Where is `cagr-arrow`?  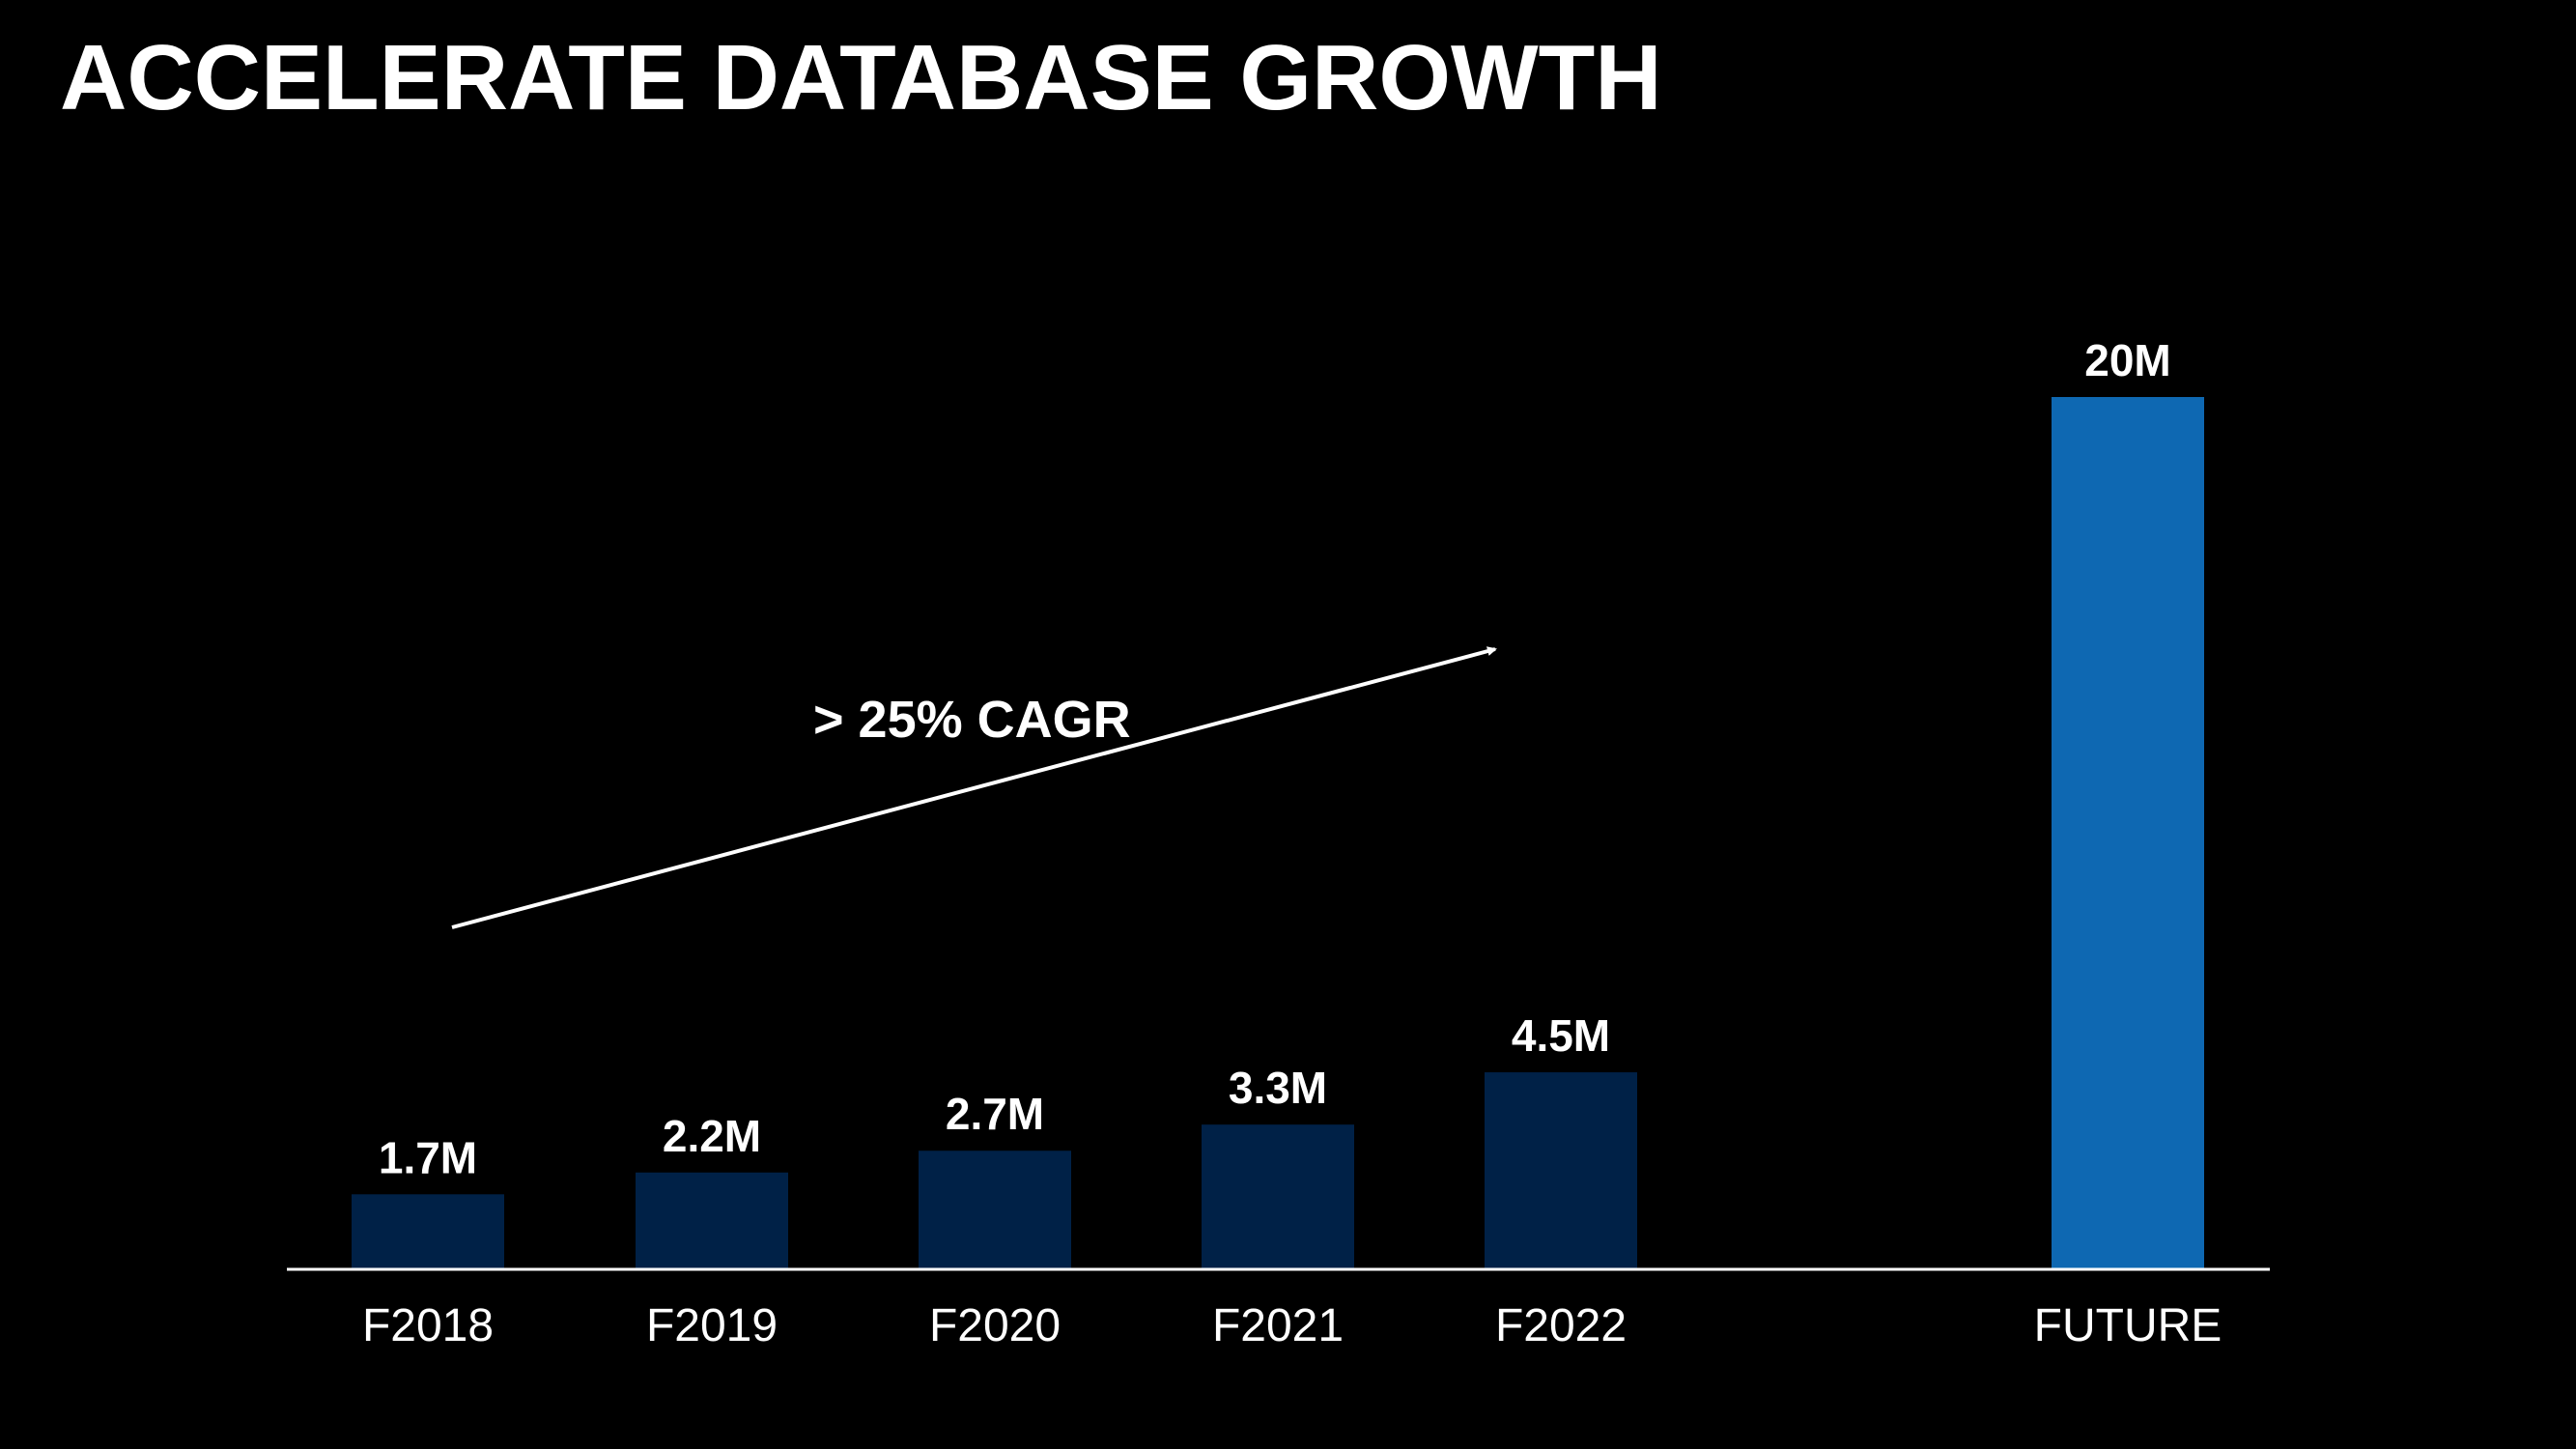 cagr-arrow is located at coordinates (974, 787).